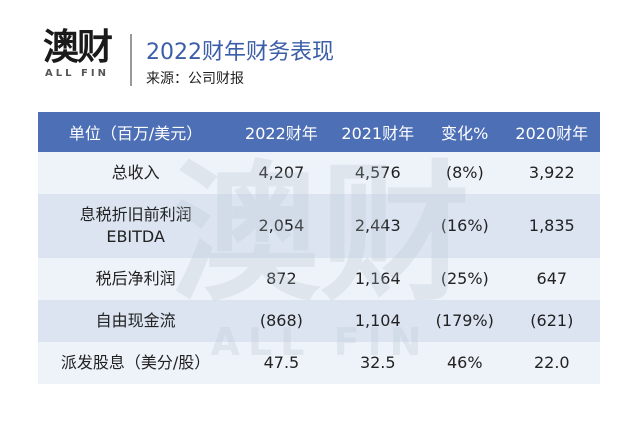 The image size is (640, 431). I want to click on logo-mark: 澳财, so click(77, 47).